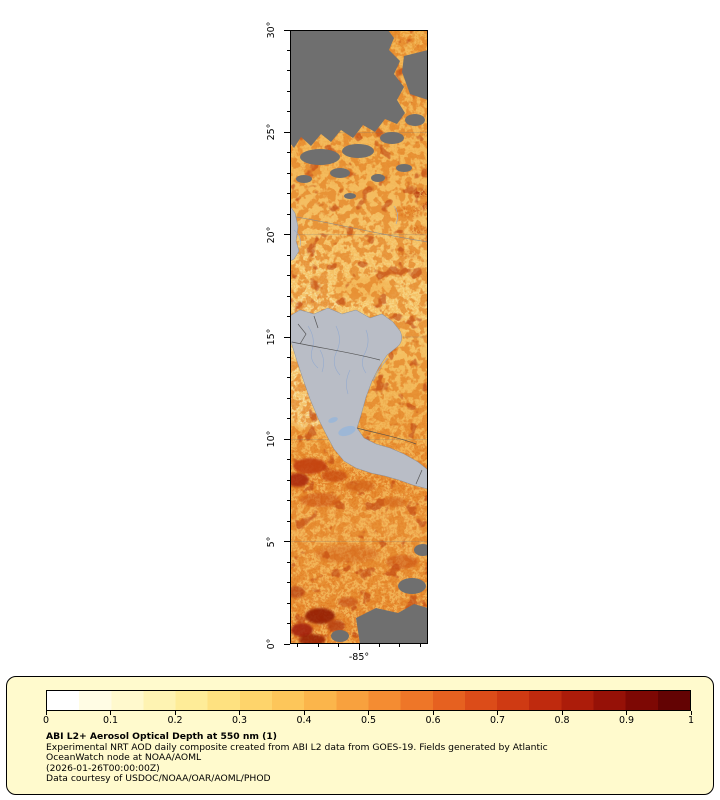 The height and width of the screenshot is (800, 720). What do you see at coordinates (239, 720) in the screenshot?
I see `colorbar-tick-label: 0.3` at bounding box center [239, 720].